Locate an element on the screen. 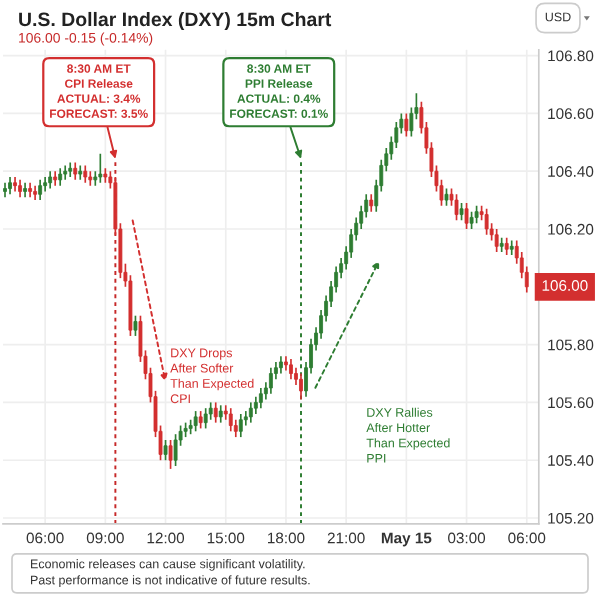  chart-title: U.S. Dollar Index (DXY) 15m Chart is located at coordinates (175, 21).